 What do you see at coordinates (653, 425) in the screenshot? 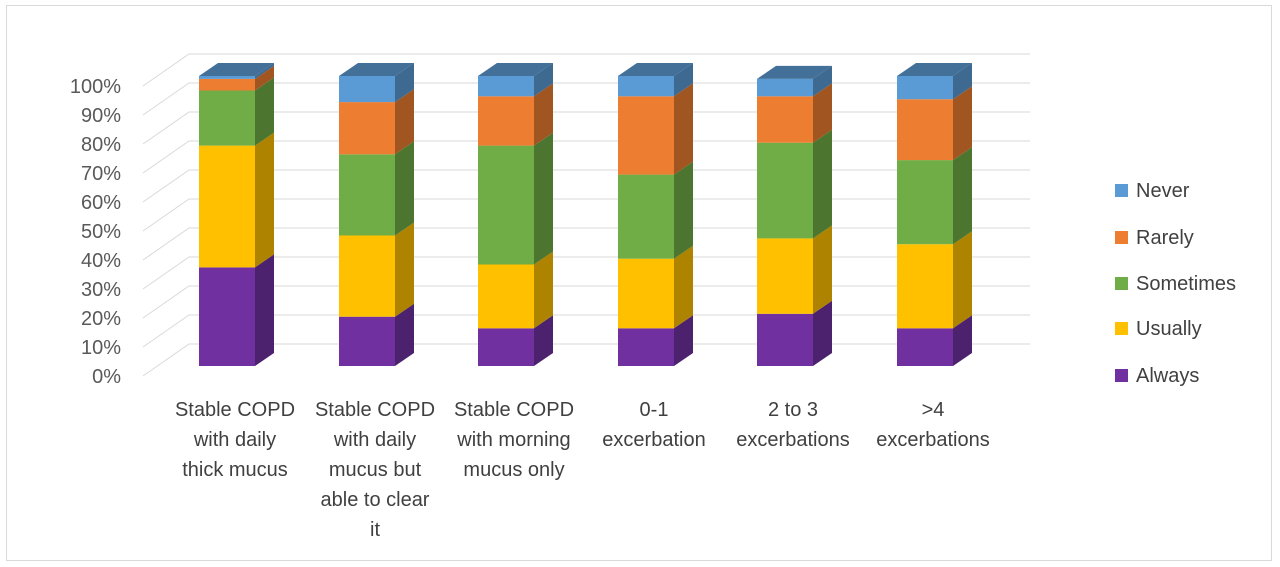
I see `category-label: 0-1 excerbation` at bounding box center [653, 425].